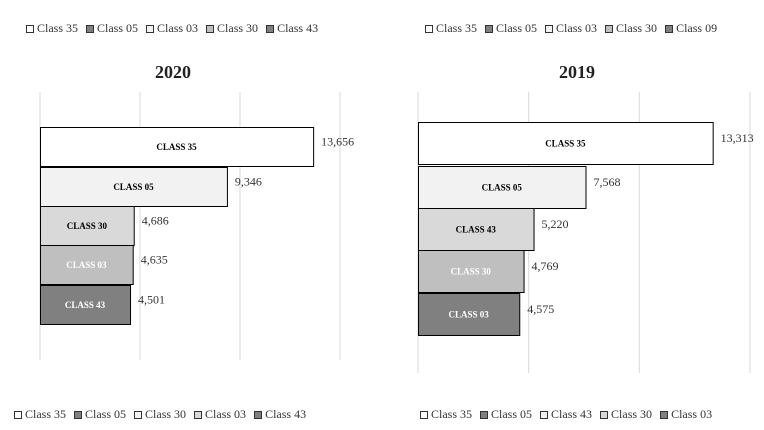  I want to click on legend-top-2019: Class 35 Class 05 Class 03 Class 30 Class 09, so click(575, 28).